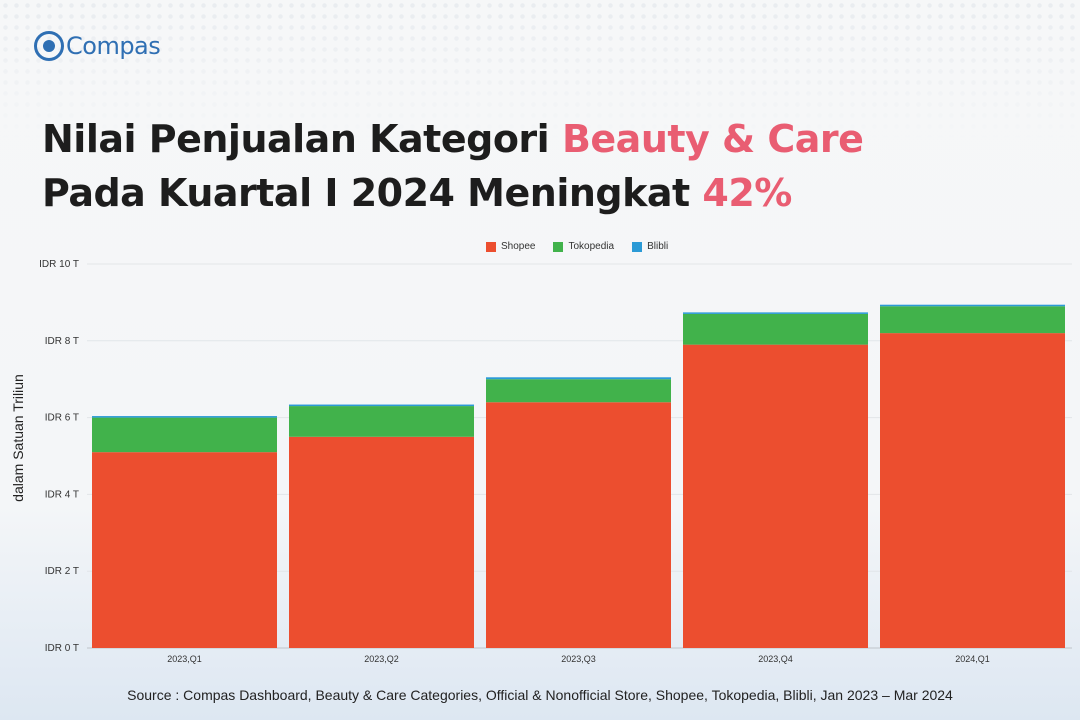  I want to click on logo-text: Compas, so click(113, 46).